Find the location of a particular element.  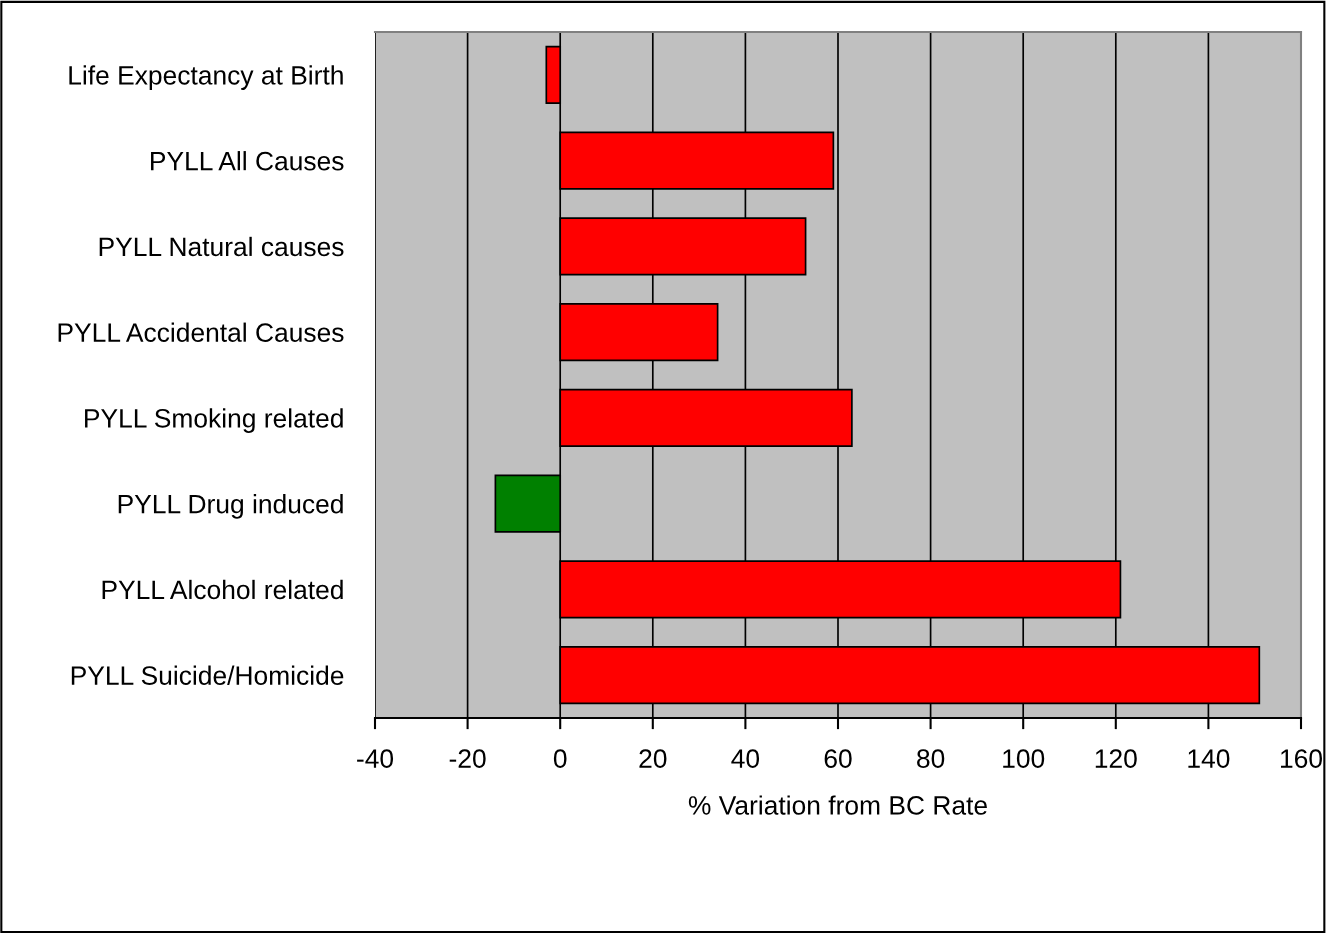

y-tick-label: PYLL Smoking related is located at coordinates (214, 420).